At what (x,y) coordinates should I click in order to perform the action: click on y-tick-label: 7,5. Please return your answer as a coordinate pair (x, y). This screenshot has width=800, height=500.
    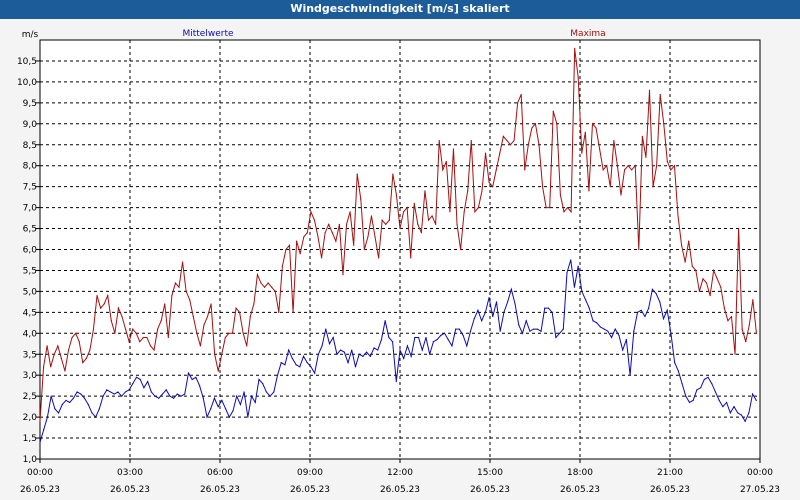
    Looking at the image, I should click on (30, 188).